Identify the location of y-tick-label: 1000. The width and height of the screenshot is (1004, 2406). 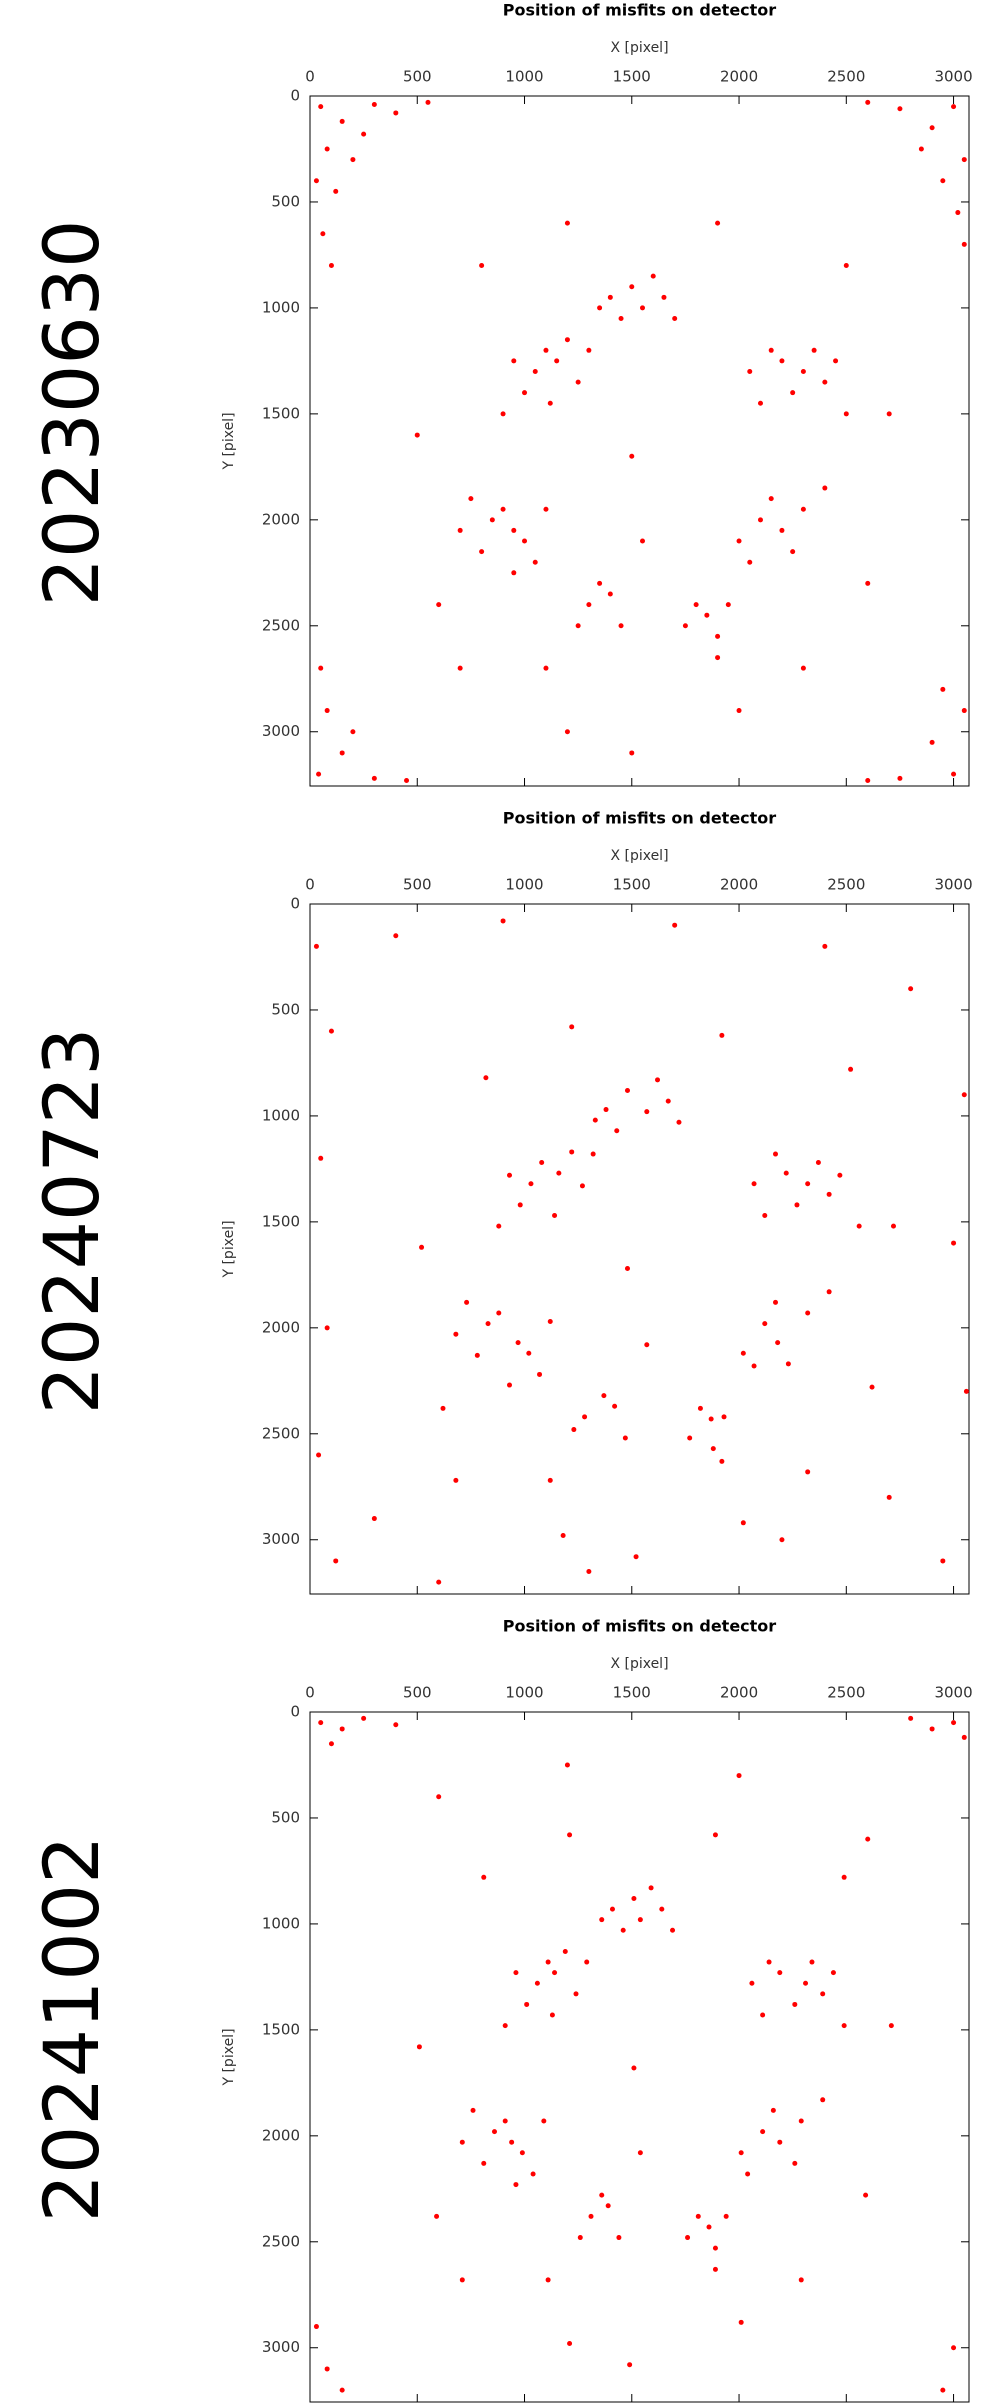
(281, 1923).